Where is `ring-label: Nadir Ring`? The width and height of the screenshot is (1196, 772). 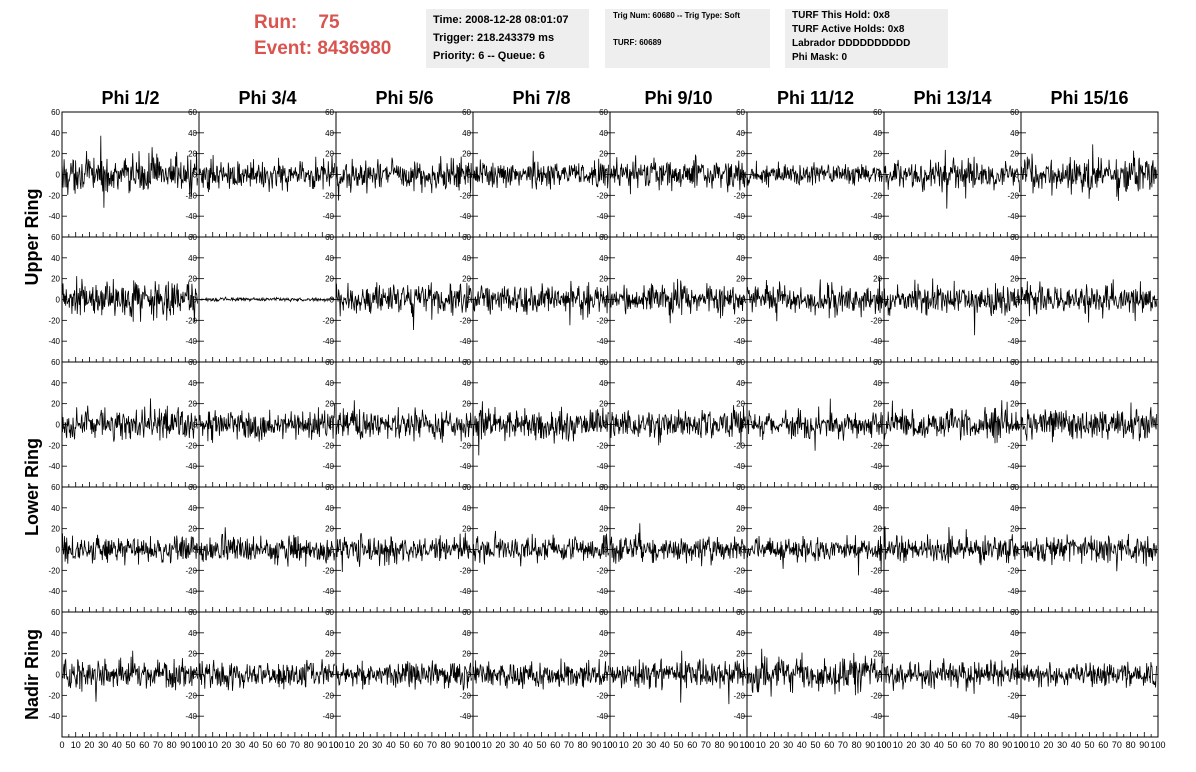
ring-label: Nadir Ring is located at coordinates (32, 674).